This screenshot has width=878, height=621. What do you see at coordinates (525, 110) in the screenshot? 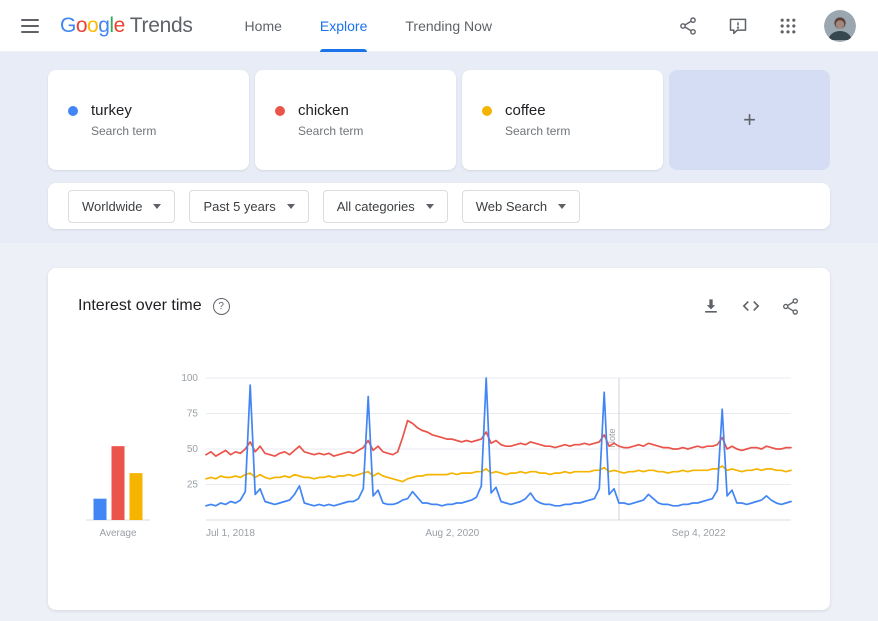
I see `term-label: coffee` at bounding box center [525, 110].